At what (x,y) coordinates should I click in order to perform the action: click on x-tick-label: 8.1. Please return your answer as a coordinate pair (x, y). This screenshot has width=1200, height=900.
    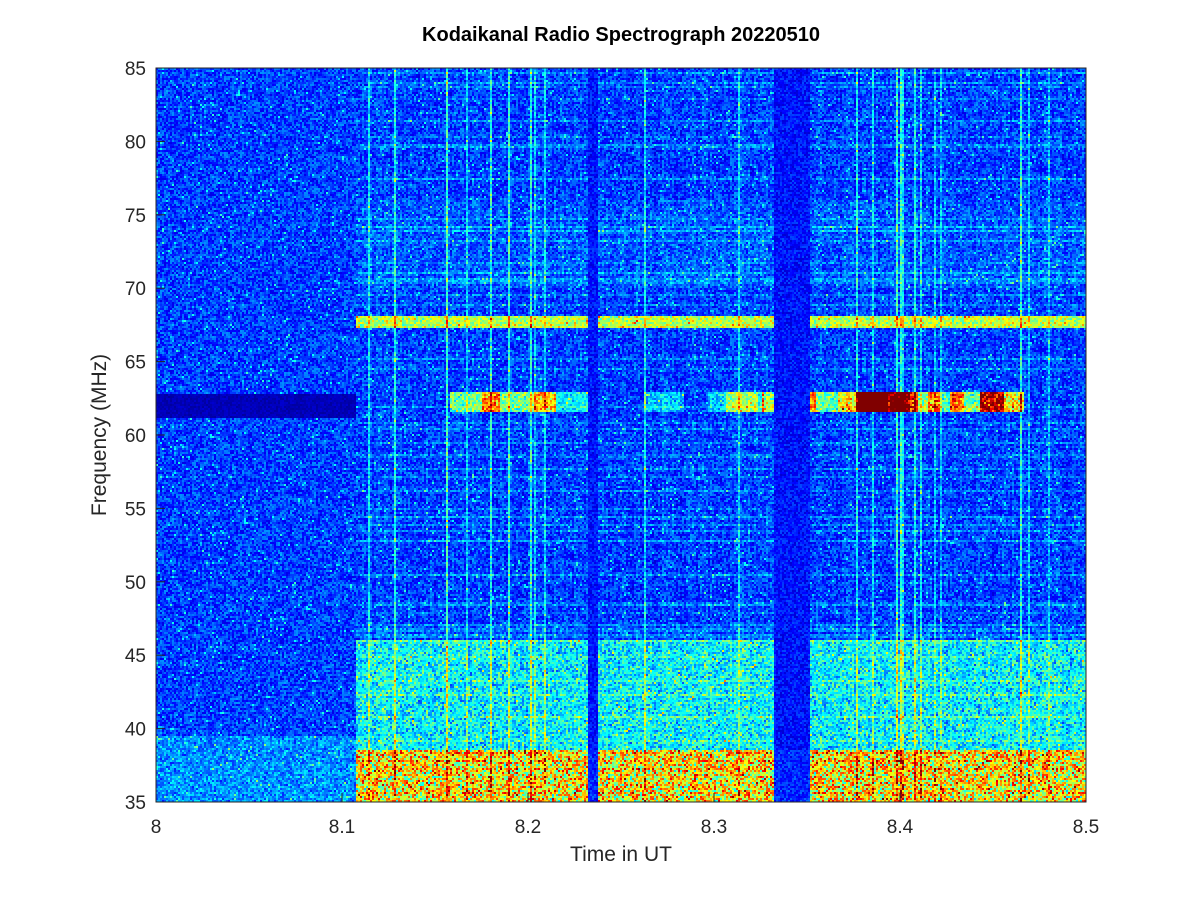
    Looking at the image, I should click on (342, 827).